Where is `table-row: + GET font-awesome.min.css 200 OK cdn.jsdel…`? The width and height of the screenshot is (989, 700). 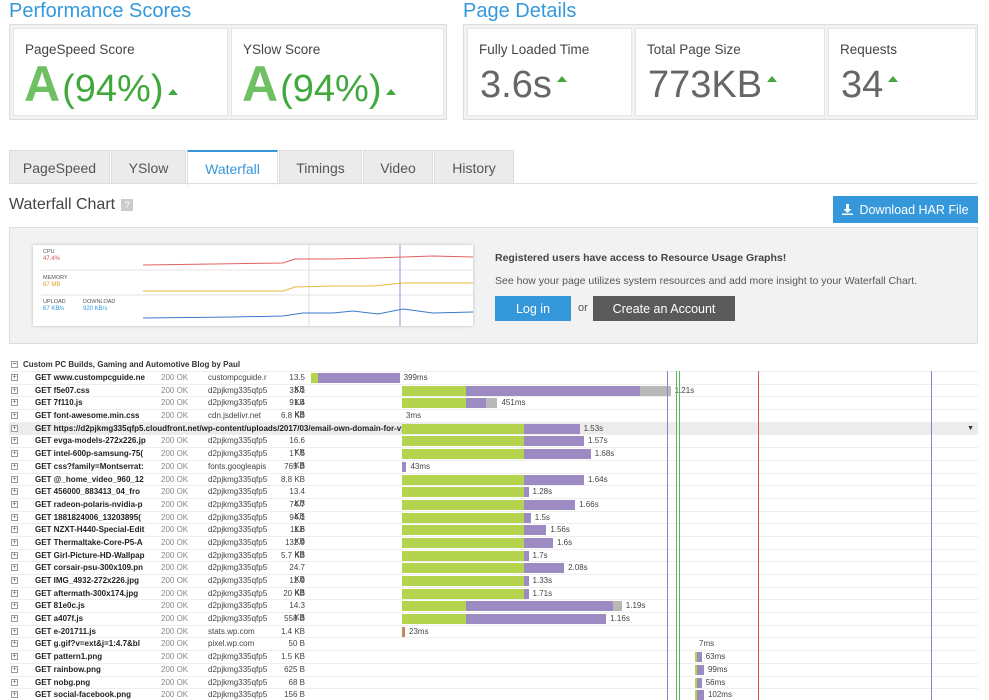 table-row: + GET font-awesome.min.css 200 OK cdn.jsdel… is located at coordinates (493, 415).